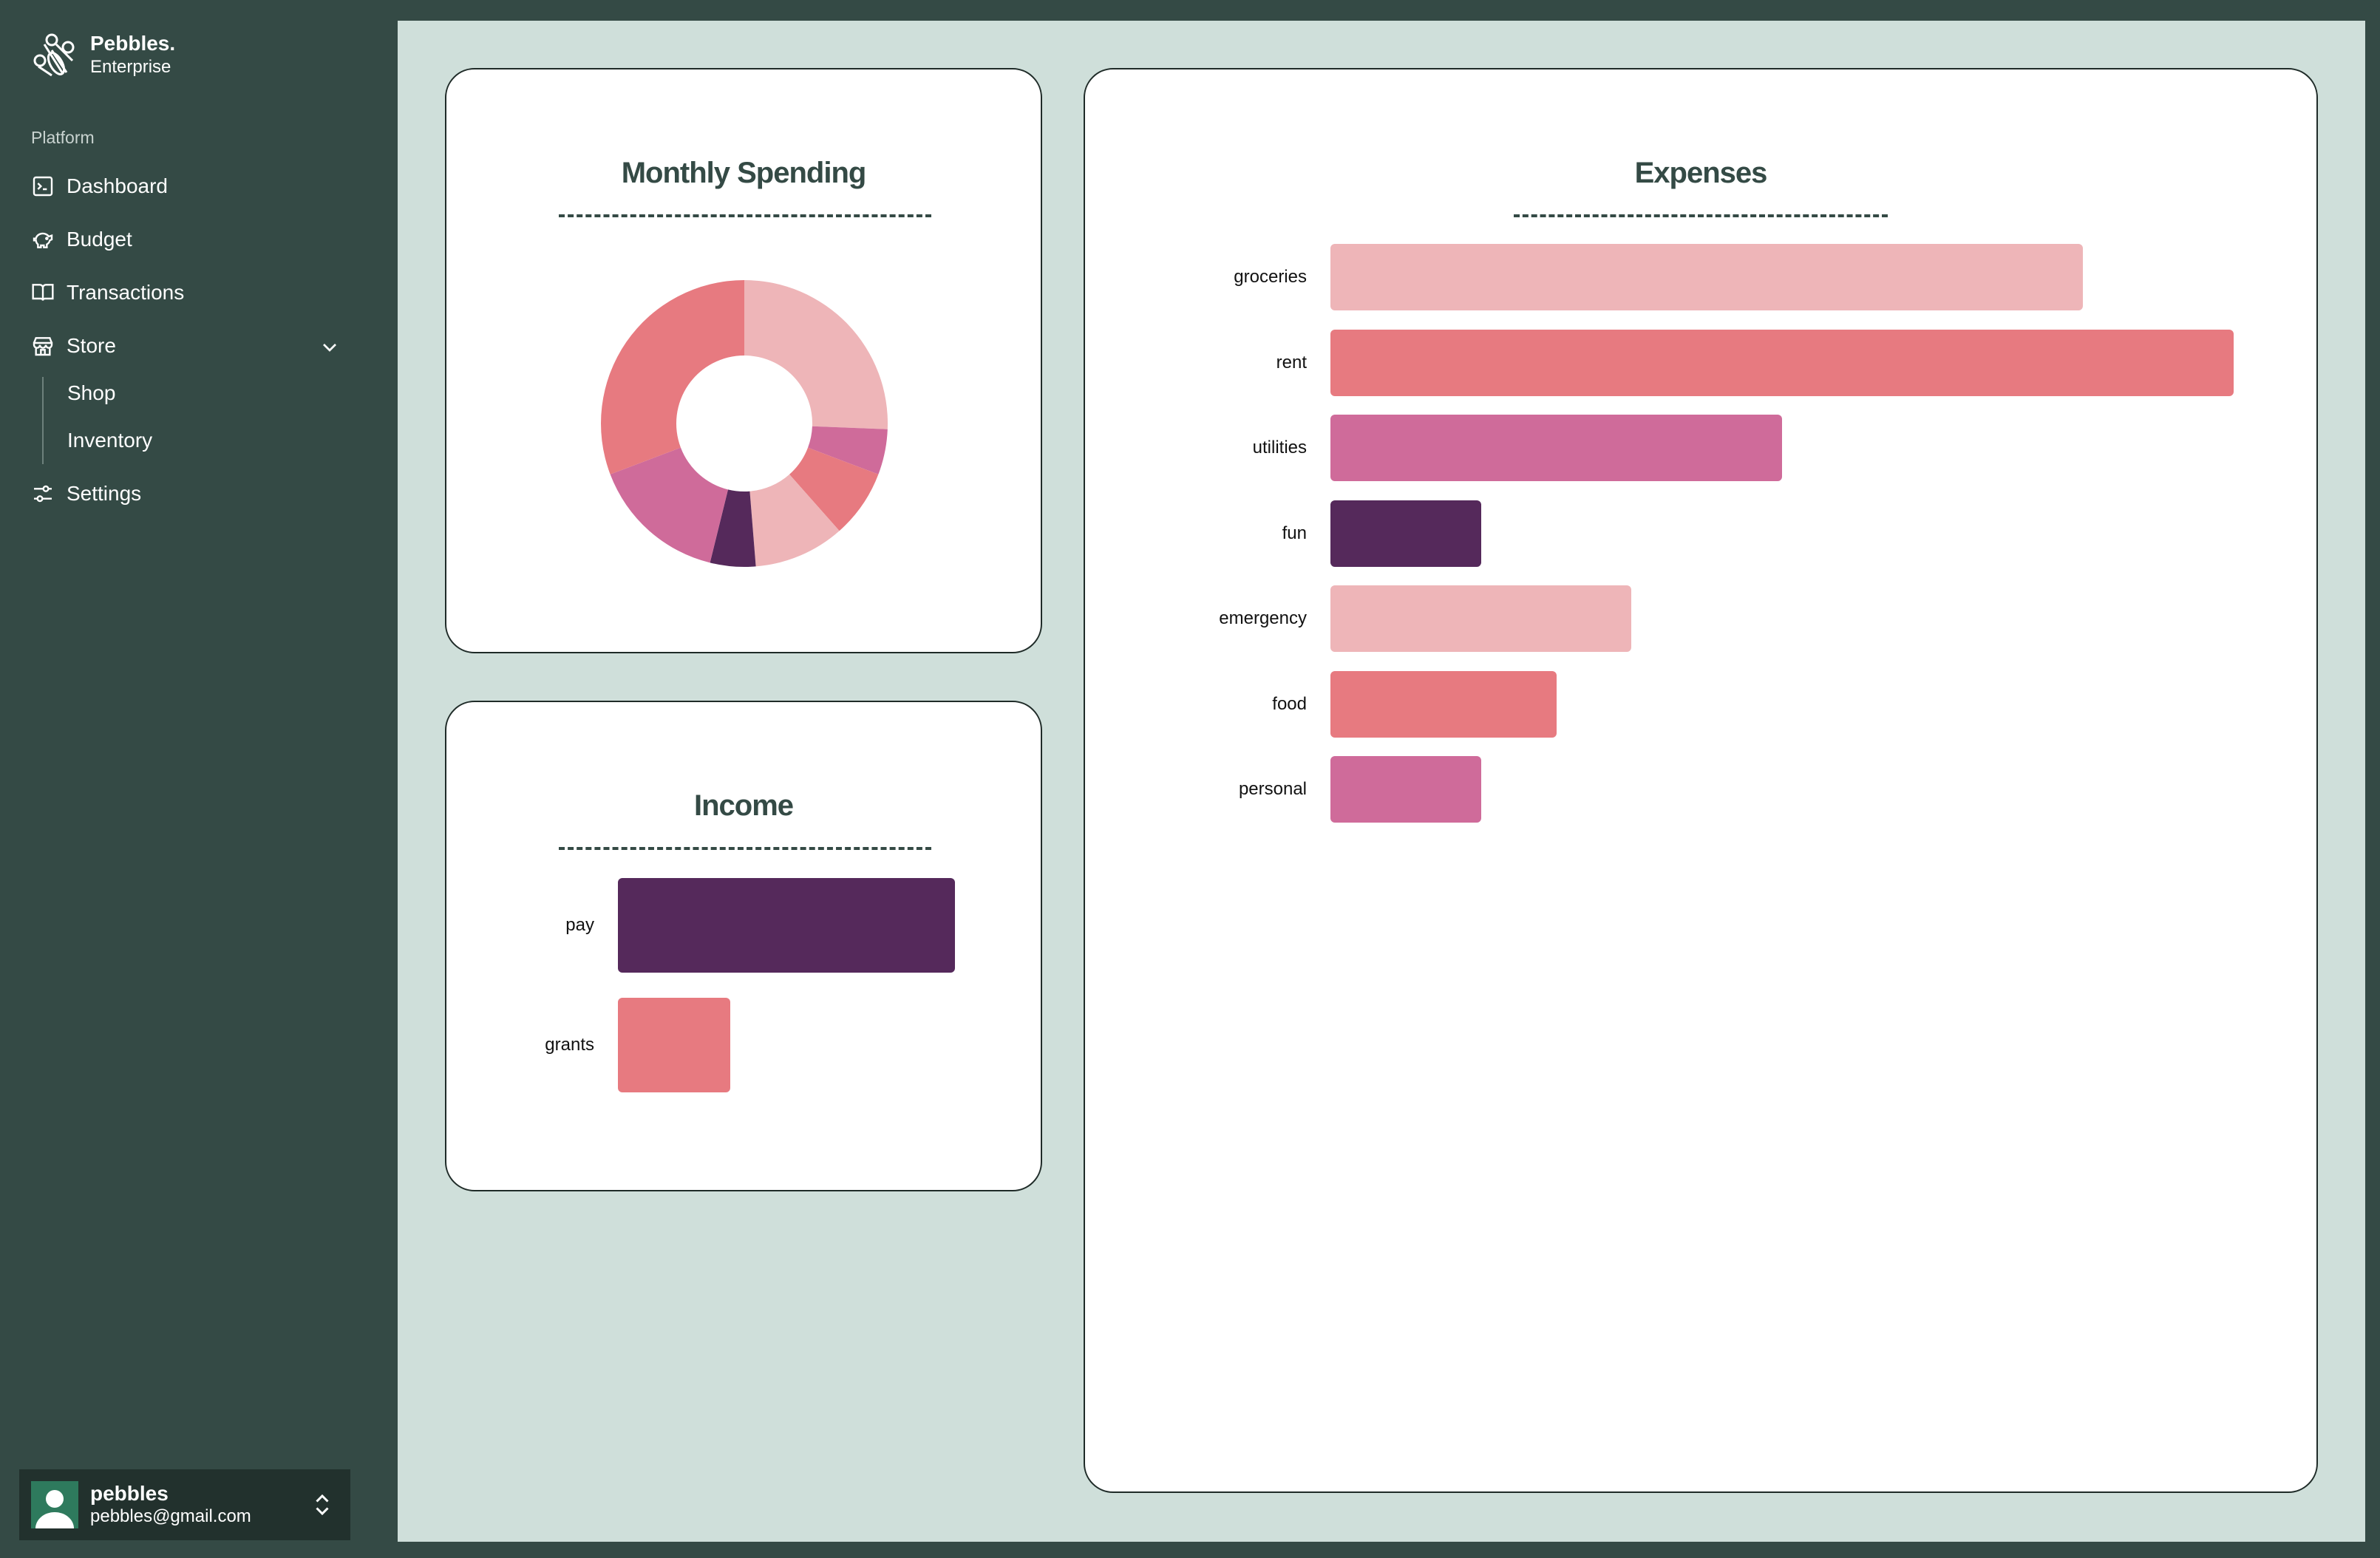 The image size is (2380, 1558). Describe the element at coordinates (1294, 533) in the screenshot. I see `bar-label-fun: fun` at that location.